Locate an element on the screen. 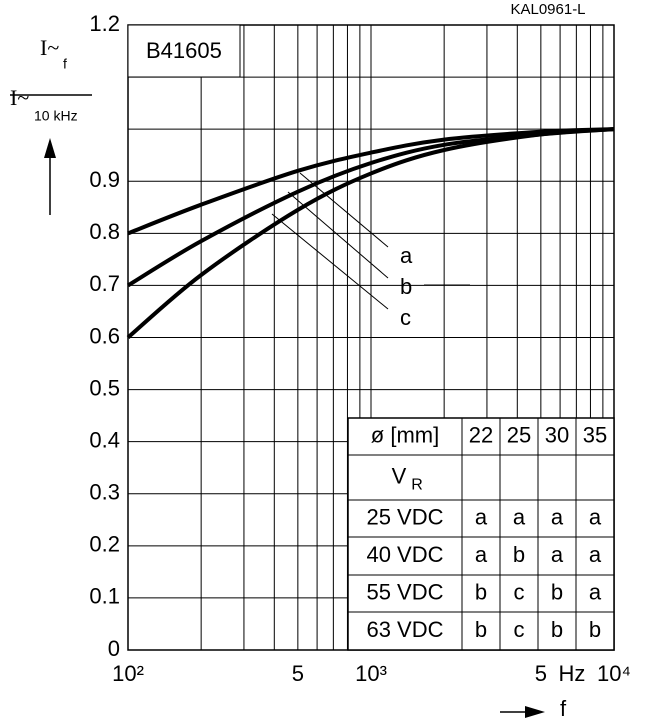 The width and height of the screenshot is (645, 722). y-tick-label: 0.8 is located at coordinates (104, 231).